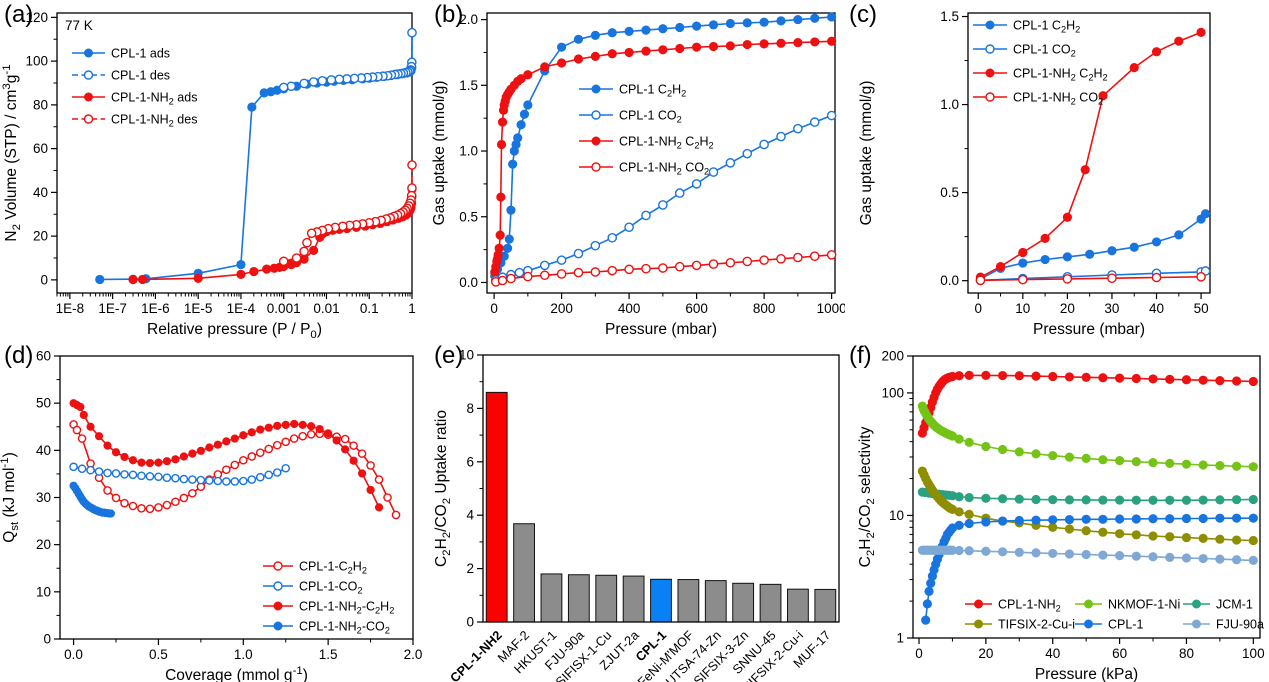 The width and height of the screenshot is (1269, 682). I want to click on svg-text: 1000, so click(831, 308).